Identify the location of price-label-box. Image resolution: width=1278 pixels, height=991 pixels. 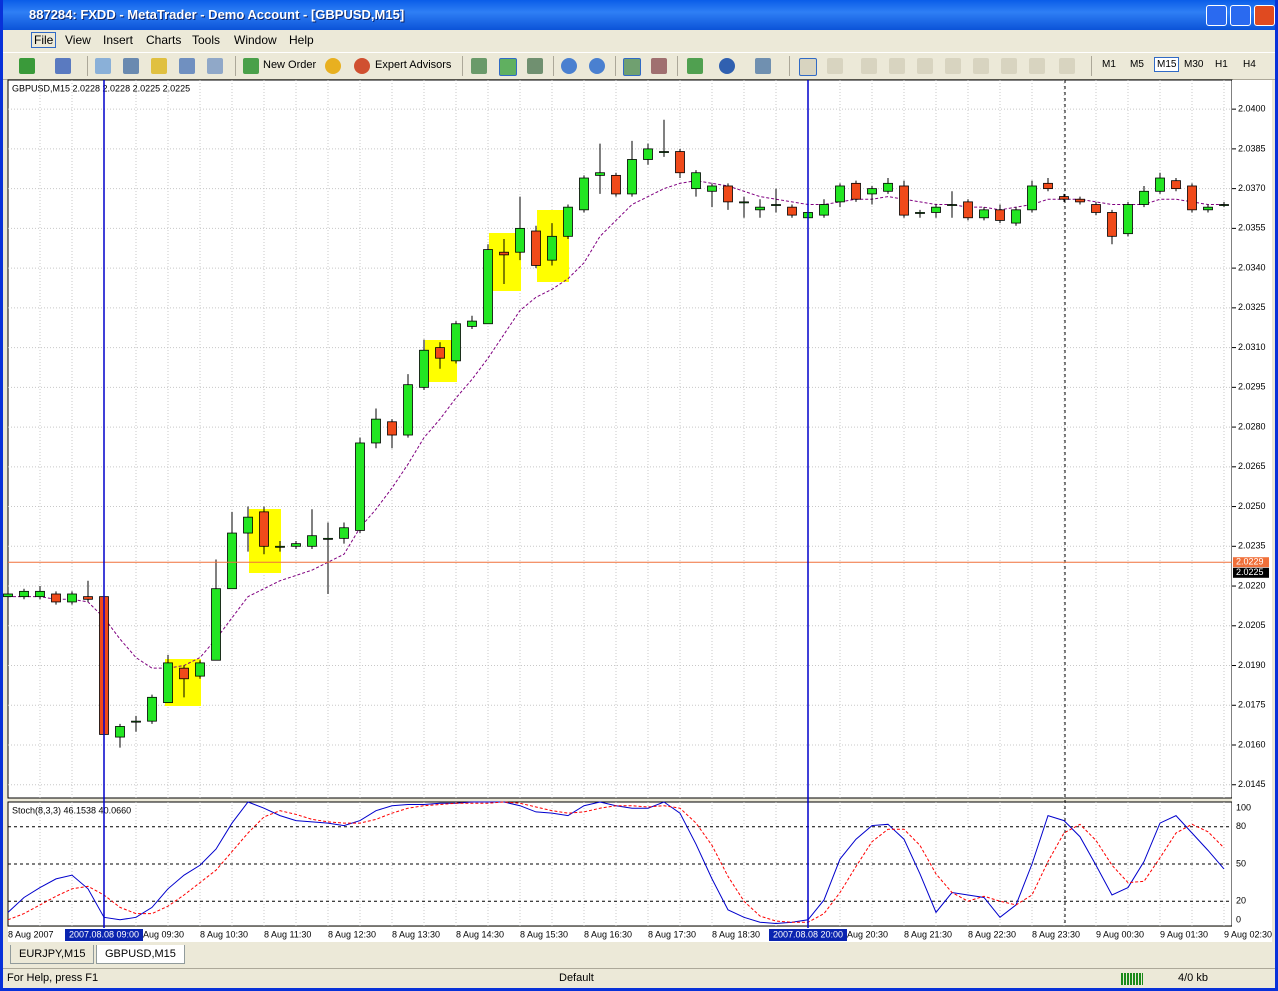
(1251, 562).